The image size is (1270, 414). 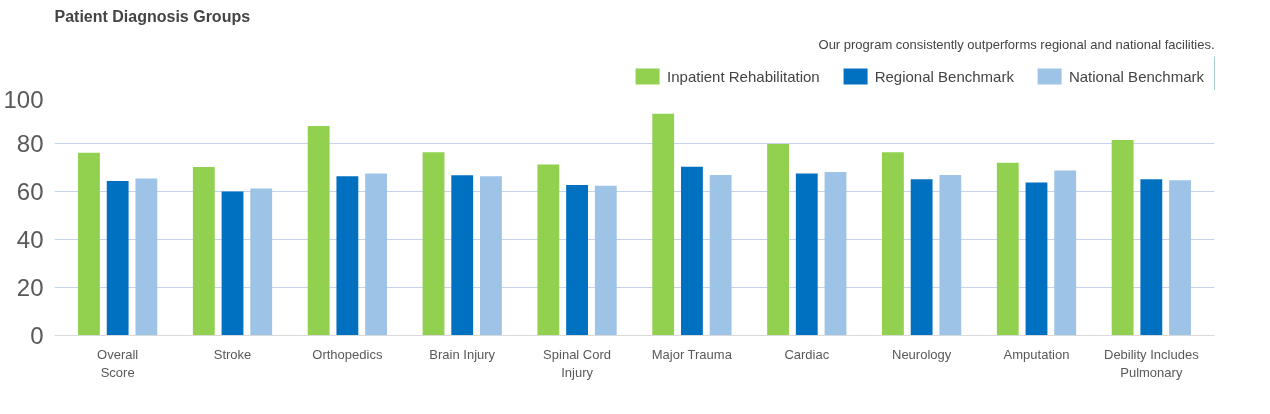 I want to click on x-tick-label: Cardiac, so click(x=807, y=354).